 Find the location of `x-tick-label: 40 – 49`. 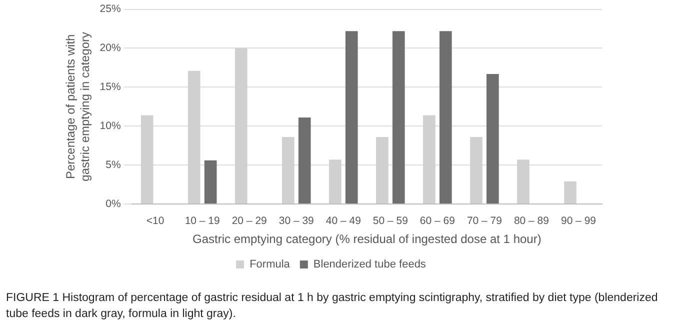

x-tick-label: 40 – 49 is located at coordinates (344, 221).